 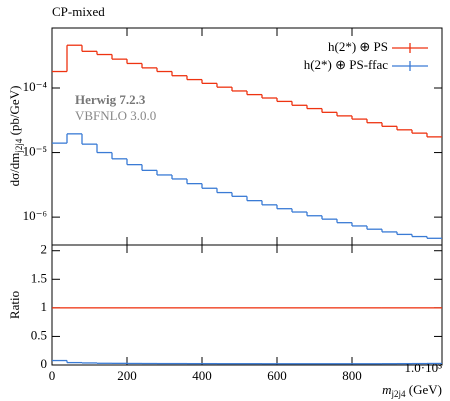 What do you see at coordinates (35, 215) in the screenshot?
I see `y-tick-label: 10⁻⁶` at bounding box center [35, 215].